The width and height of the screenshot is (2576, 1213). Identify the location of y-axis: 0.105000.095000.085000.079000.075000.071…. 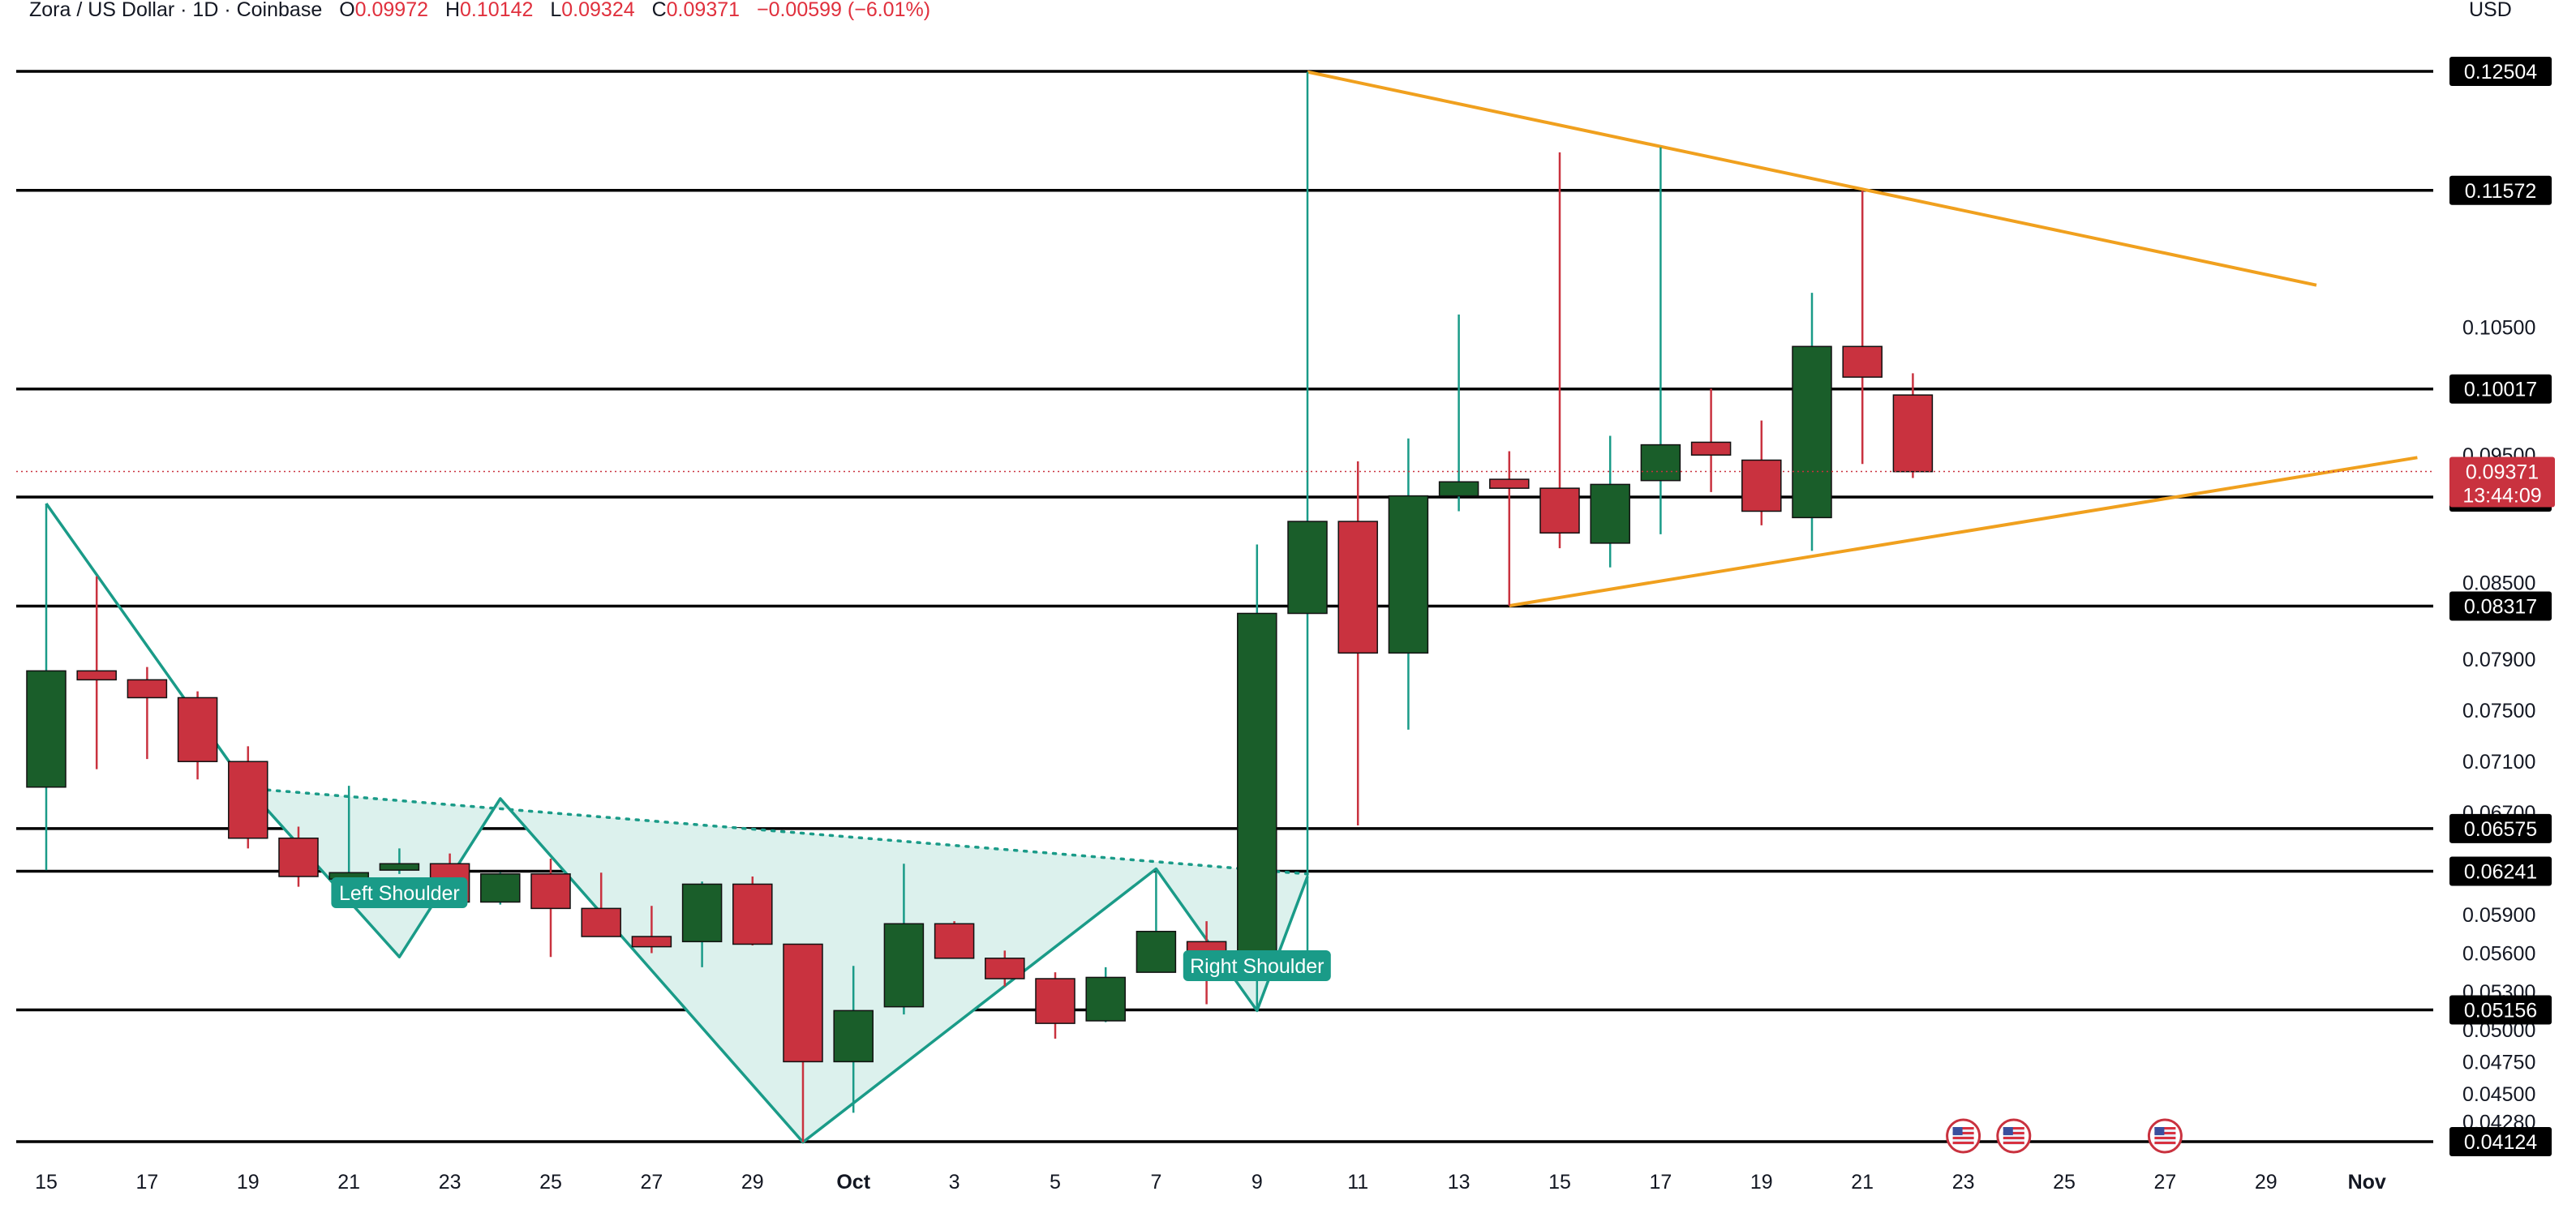
(2498, 725).